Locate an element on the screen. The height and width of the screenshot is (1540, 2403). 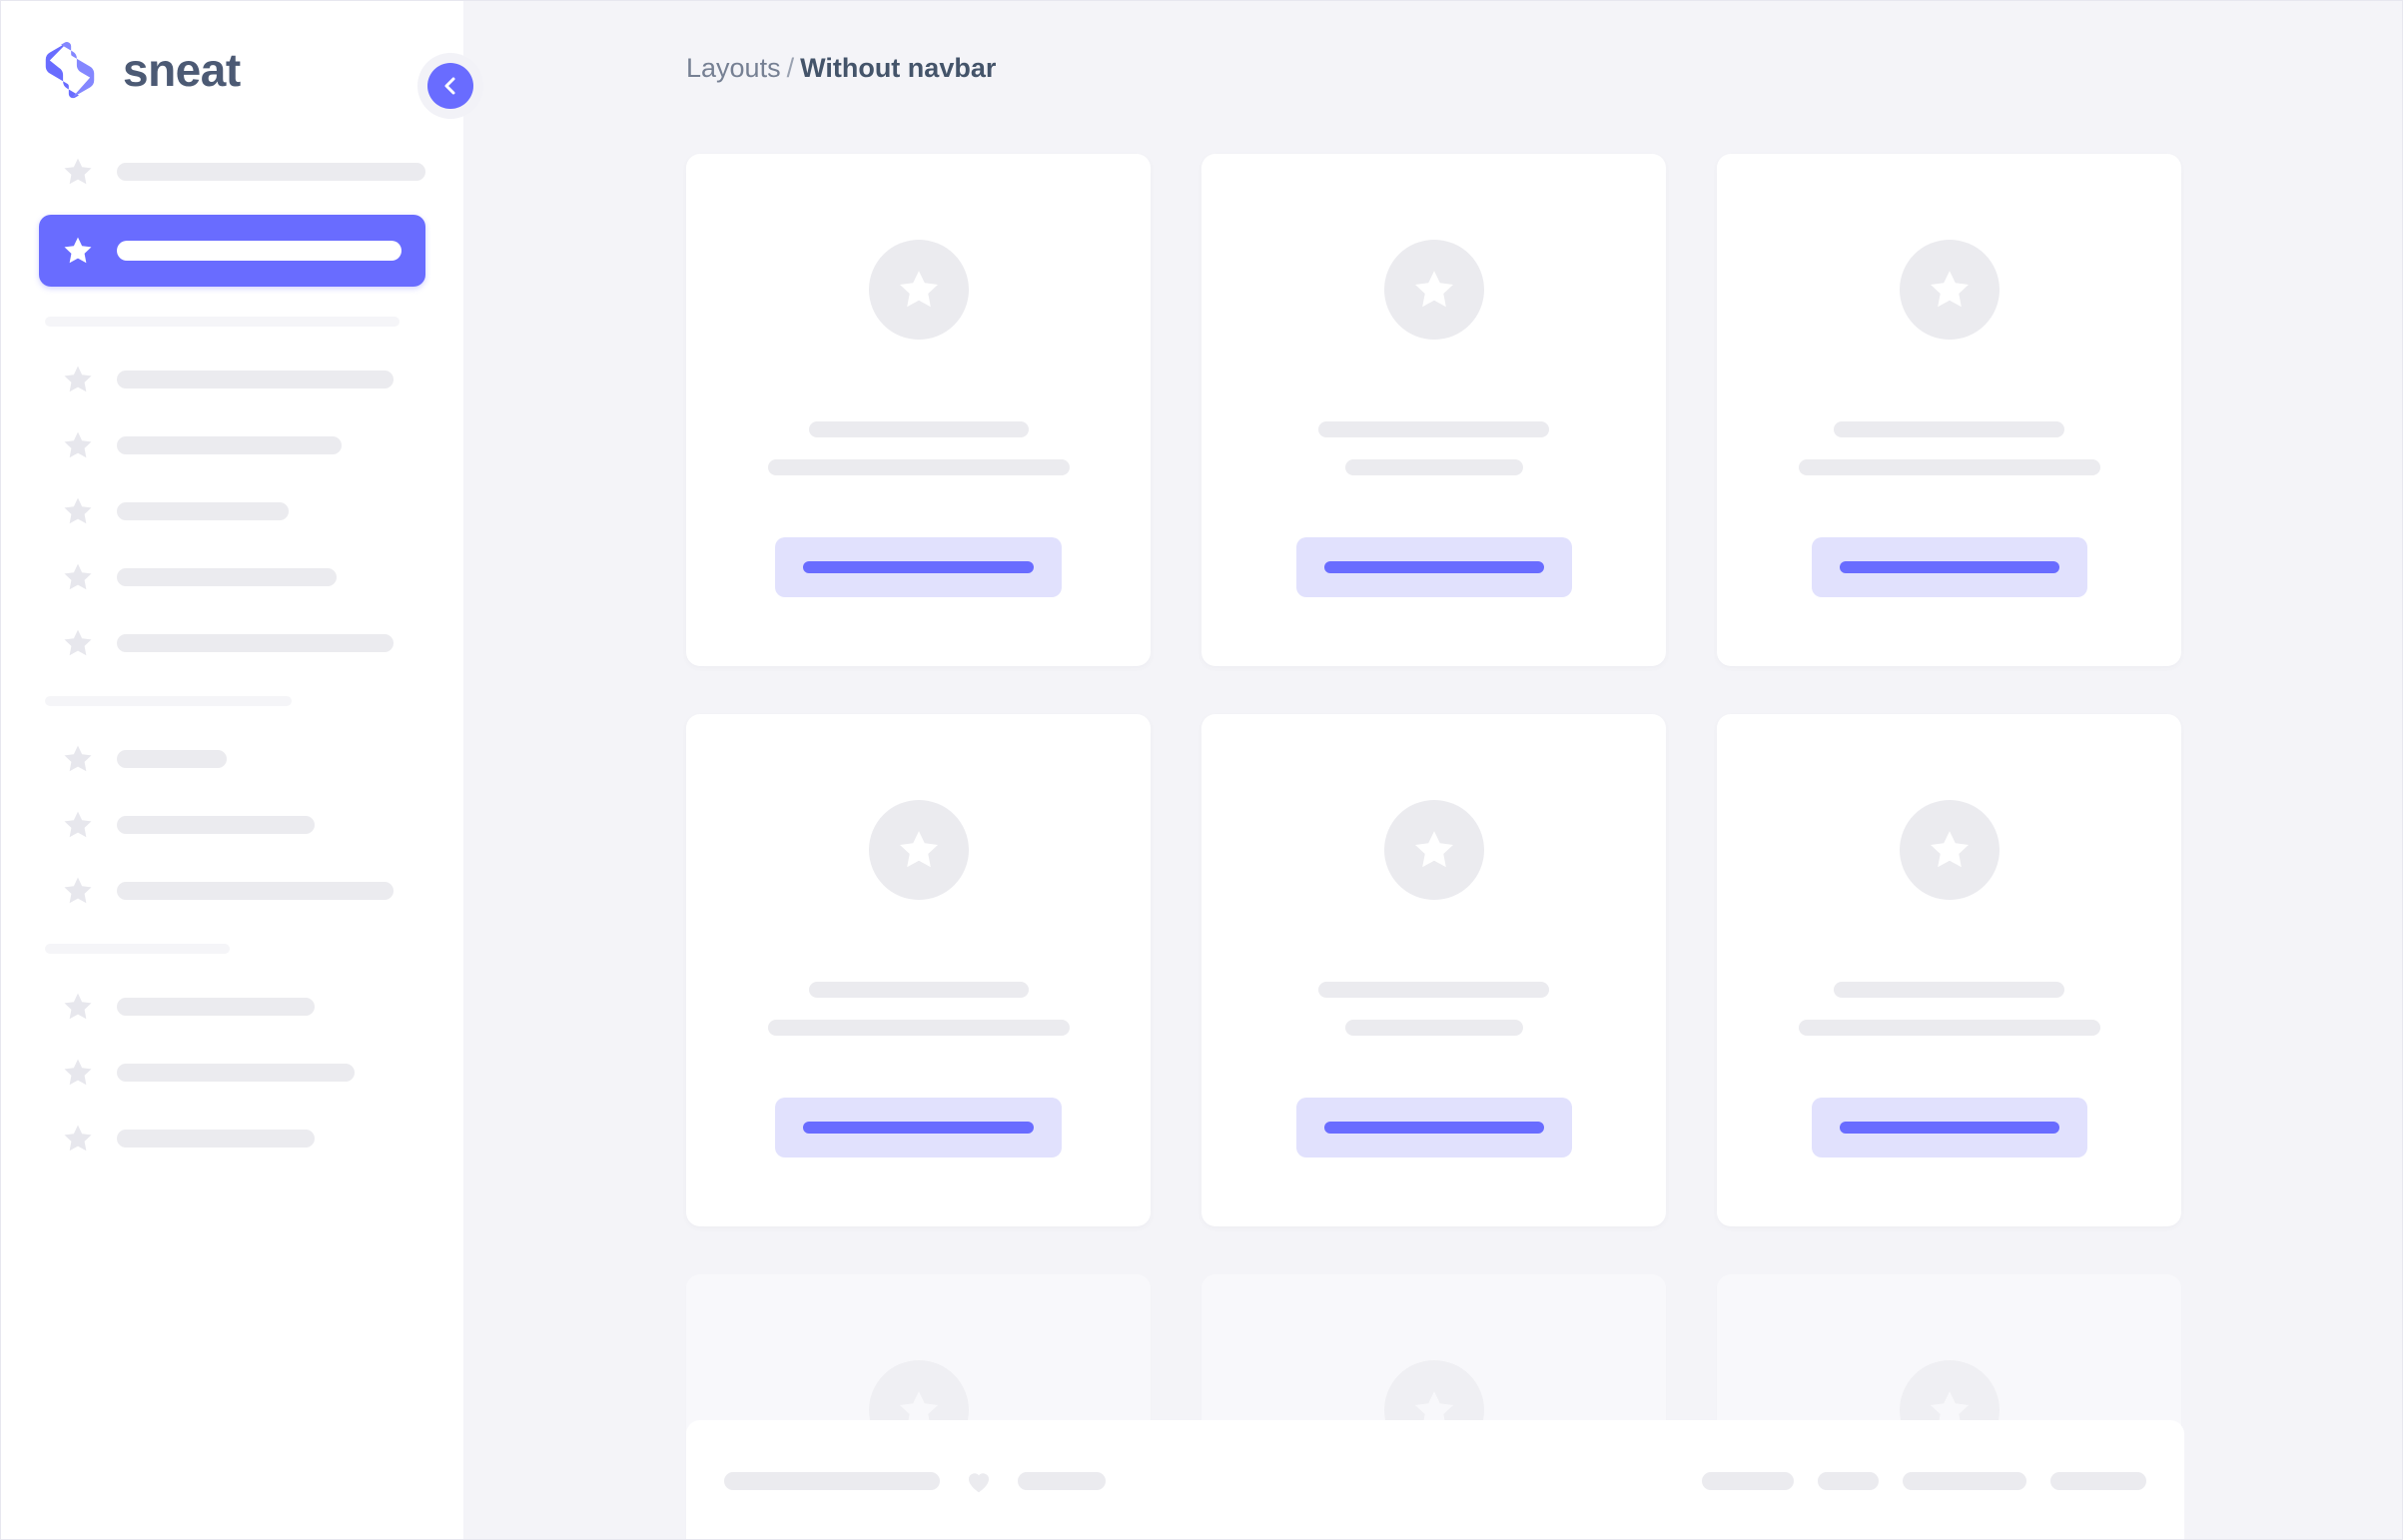
sidebar-item-active is located at coordinates (232, 251).